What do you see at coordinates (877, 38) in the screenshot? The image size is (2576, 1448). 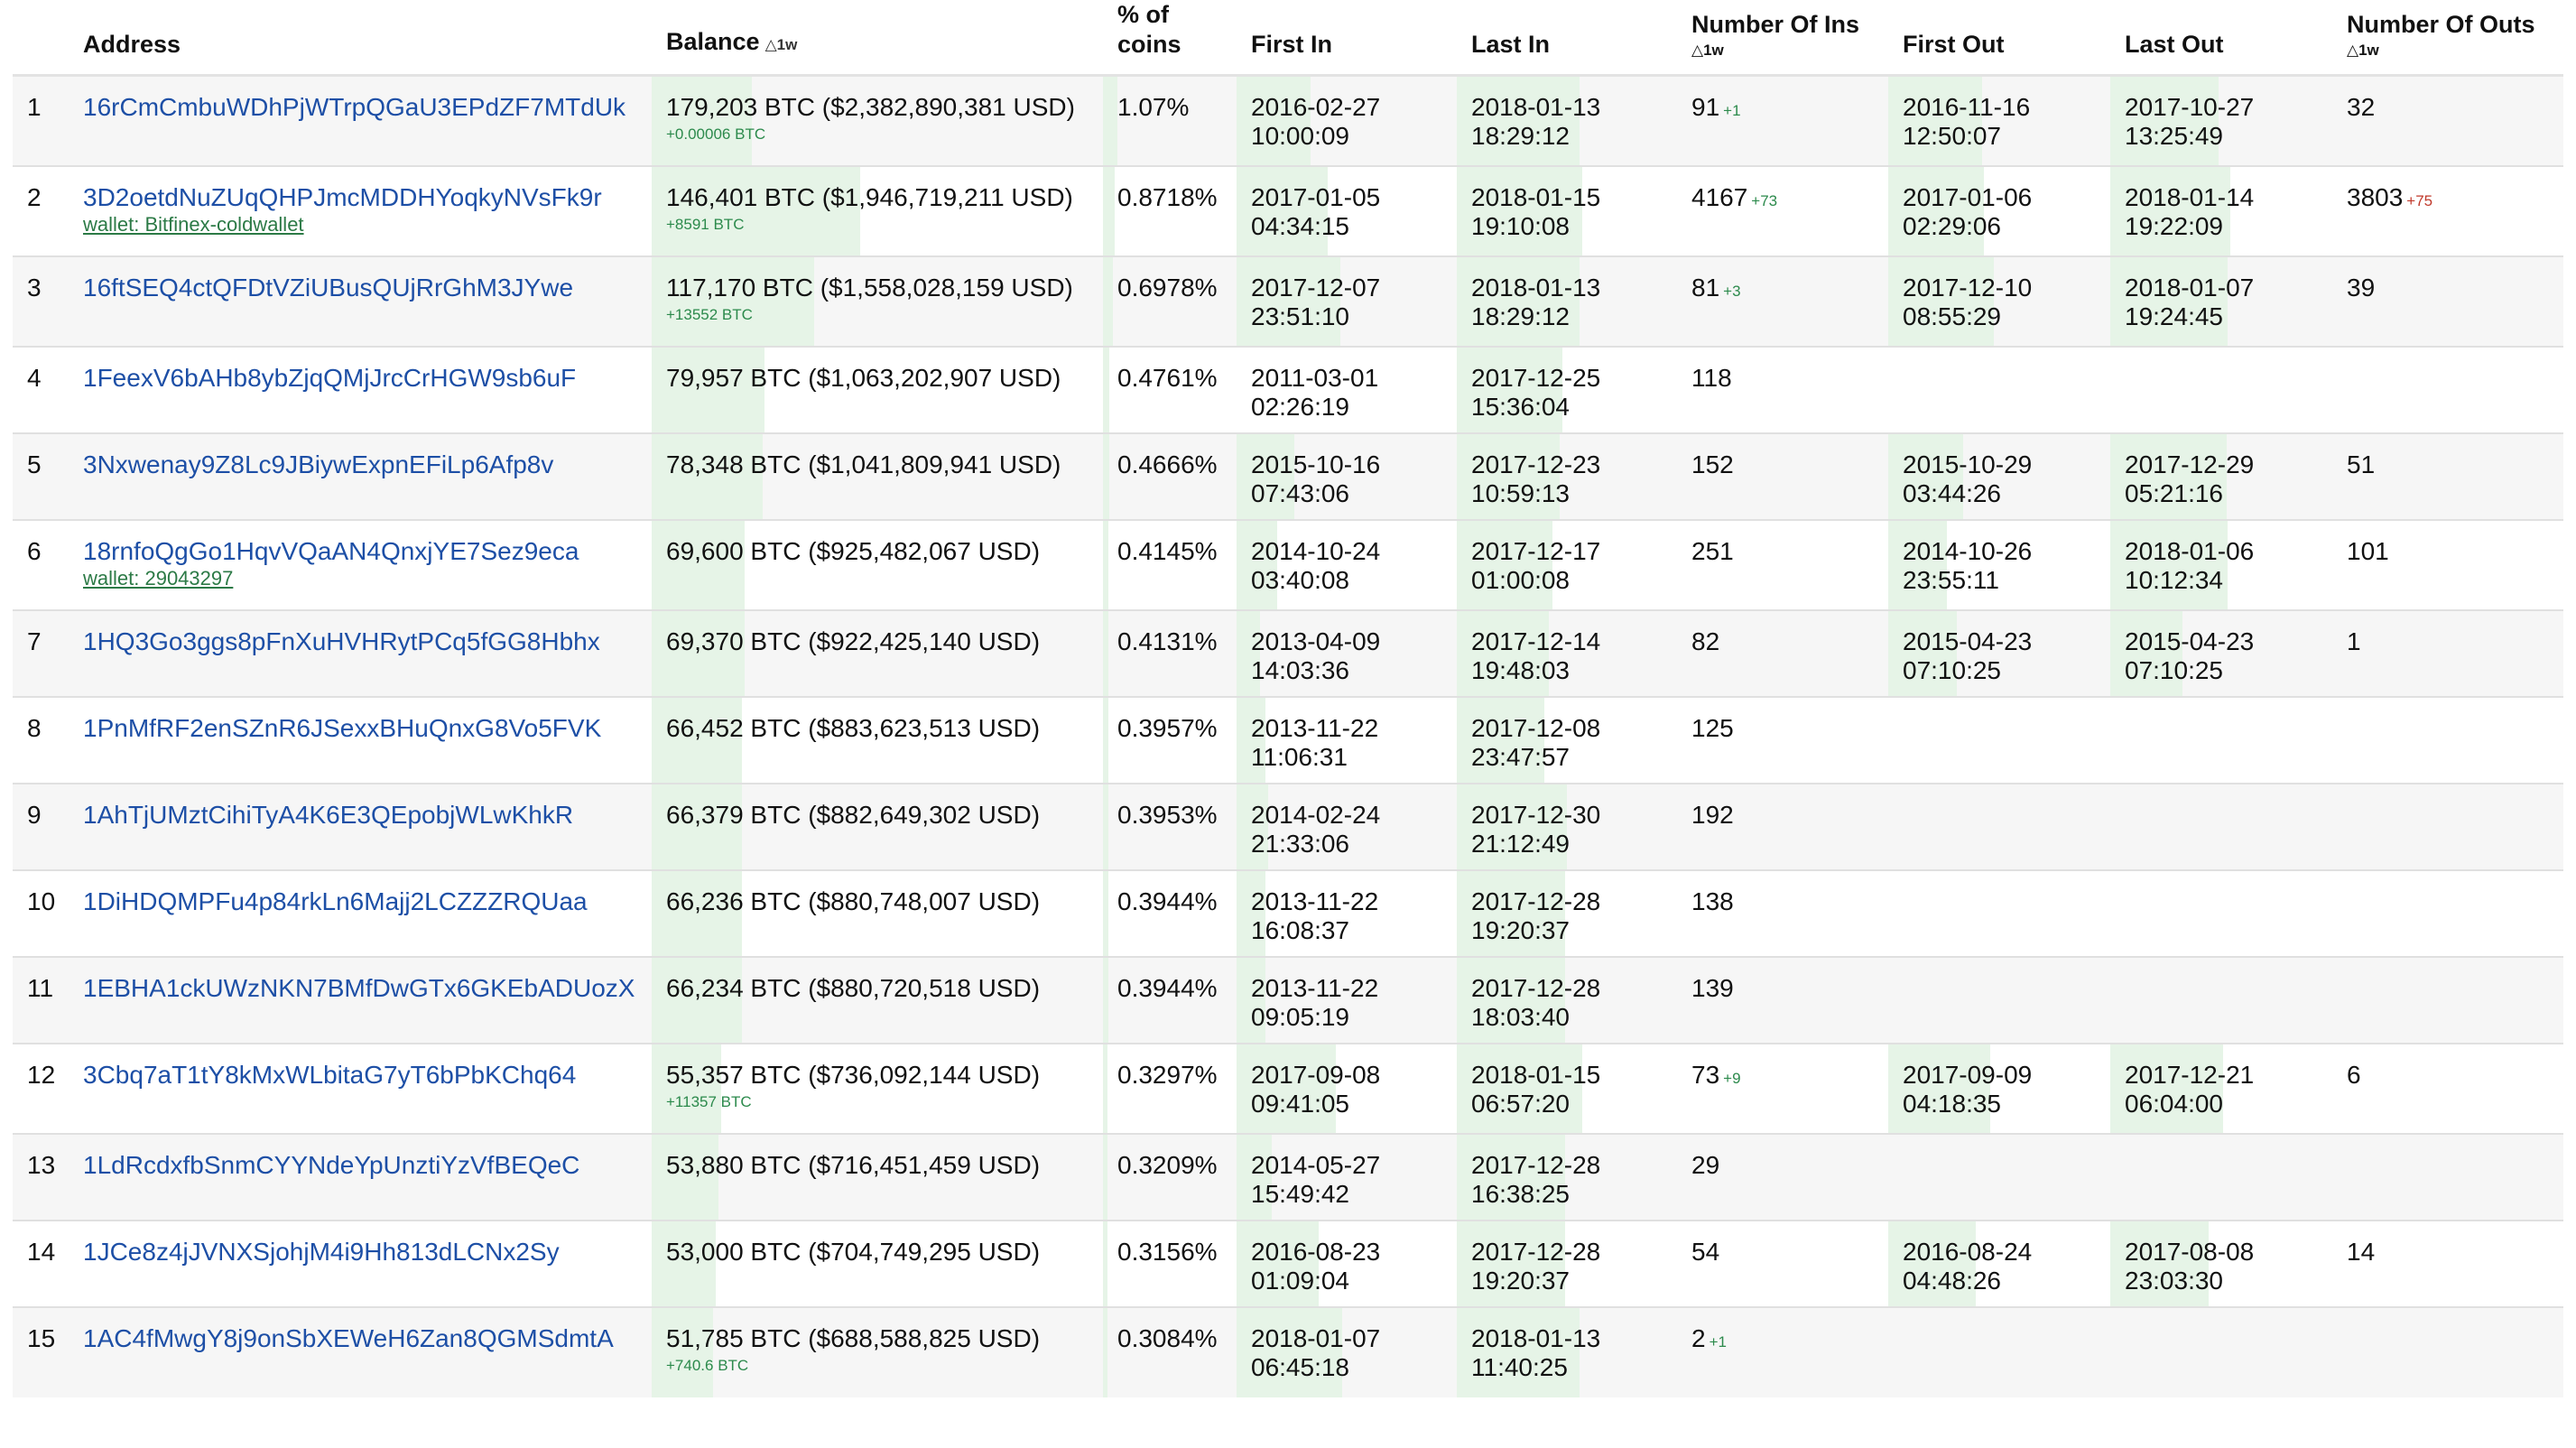 I see `header-balance: Balance △1w` at bounding box center [877, 38].